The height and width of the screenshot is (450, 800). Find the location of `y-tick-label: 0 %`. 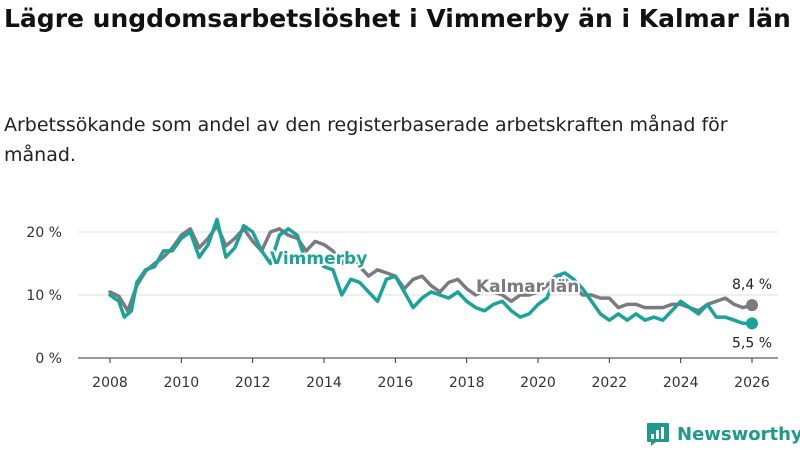

y-tick-label: 0 % is located at coordinates (48, 359).